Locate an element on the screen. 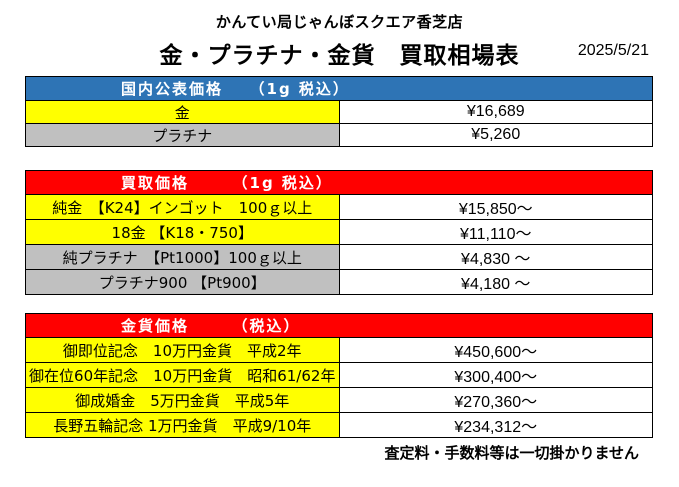 The image size is (679, 487). coin-price-heading: 金貨価格 （税込） is located at coordinates (339, 325).